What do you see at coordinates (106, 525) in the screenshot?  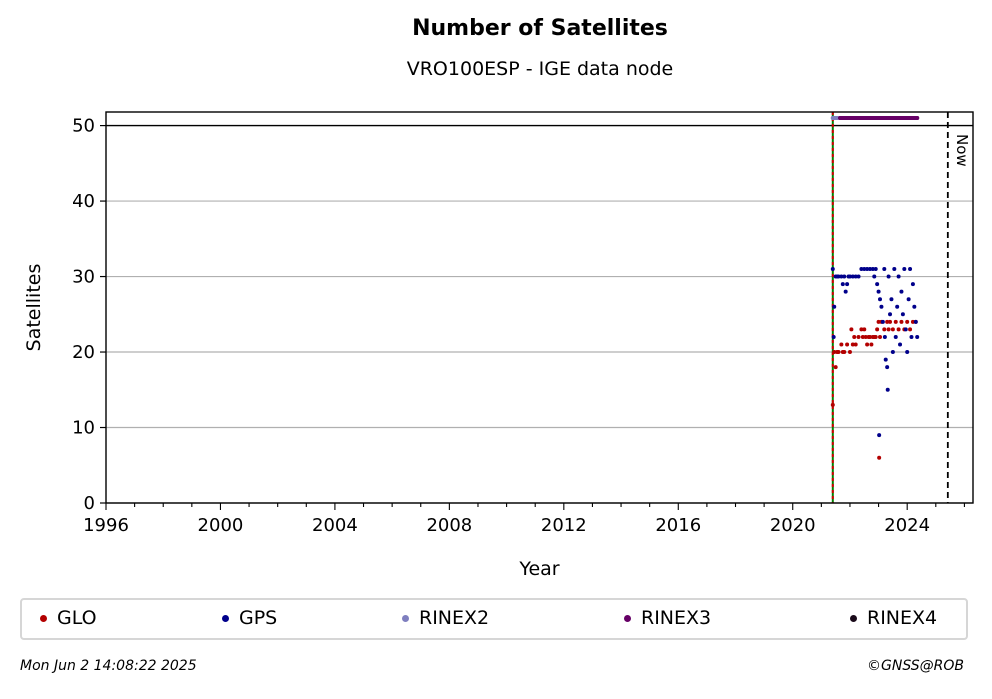 I see `x-tick-label: 1996` at bounding box center [106, 525].